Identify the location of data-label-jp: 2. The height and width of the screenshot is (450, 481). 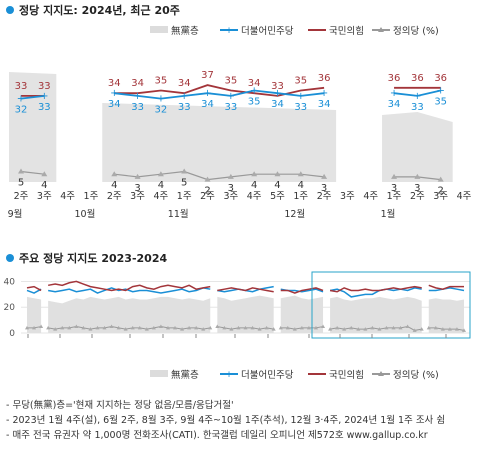
(440, 191).